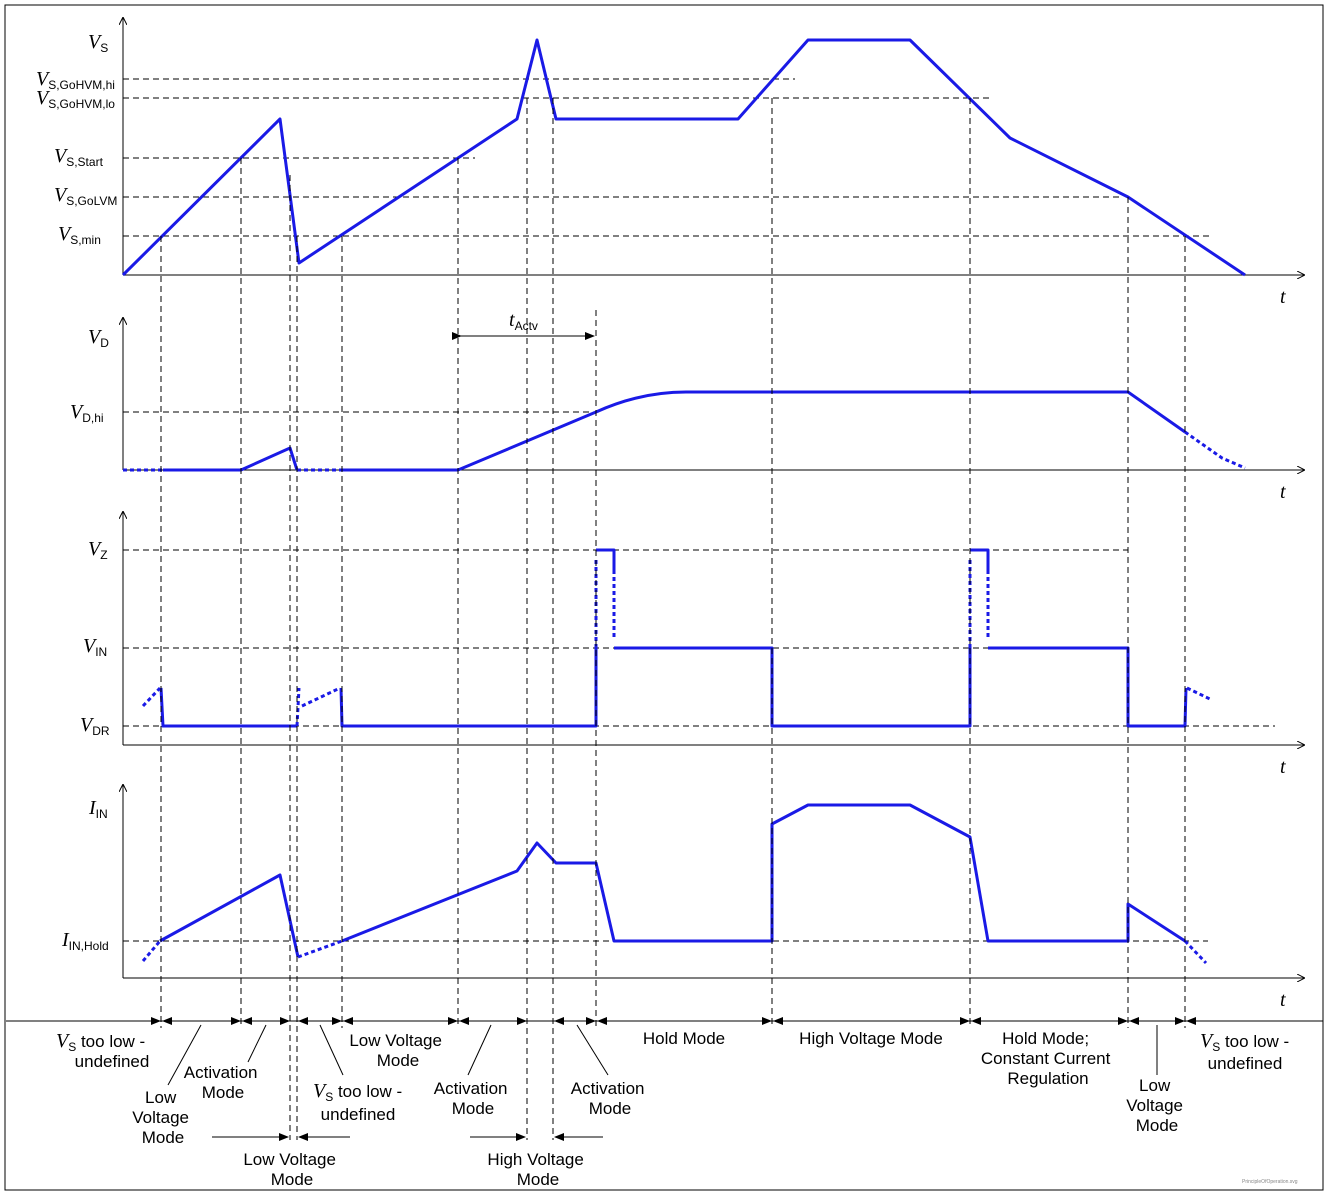 The image size is (1329, 1195). I want to click on mode-activation-3: Activation Mode, so click(610, 1098).